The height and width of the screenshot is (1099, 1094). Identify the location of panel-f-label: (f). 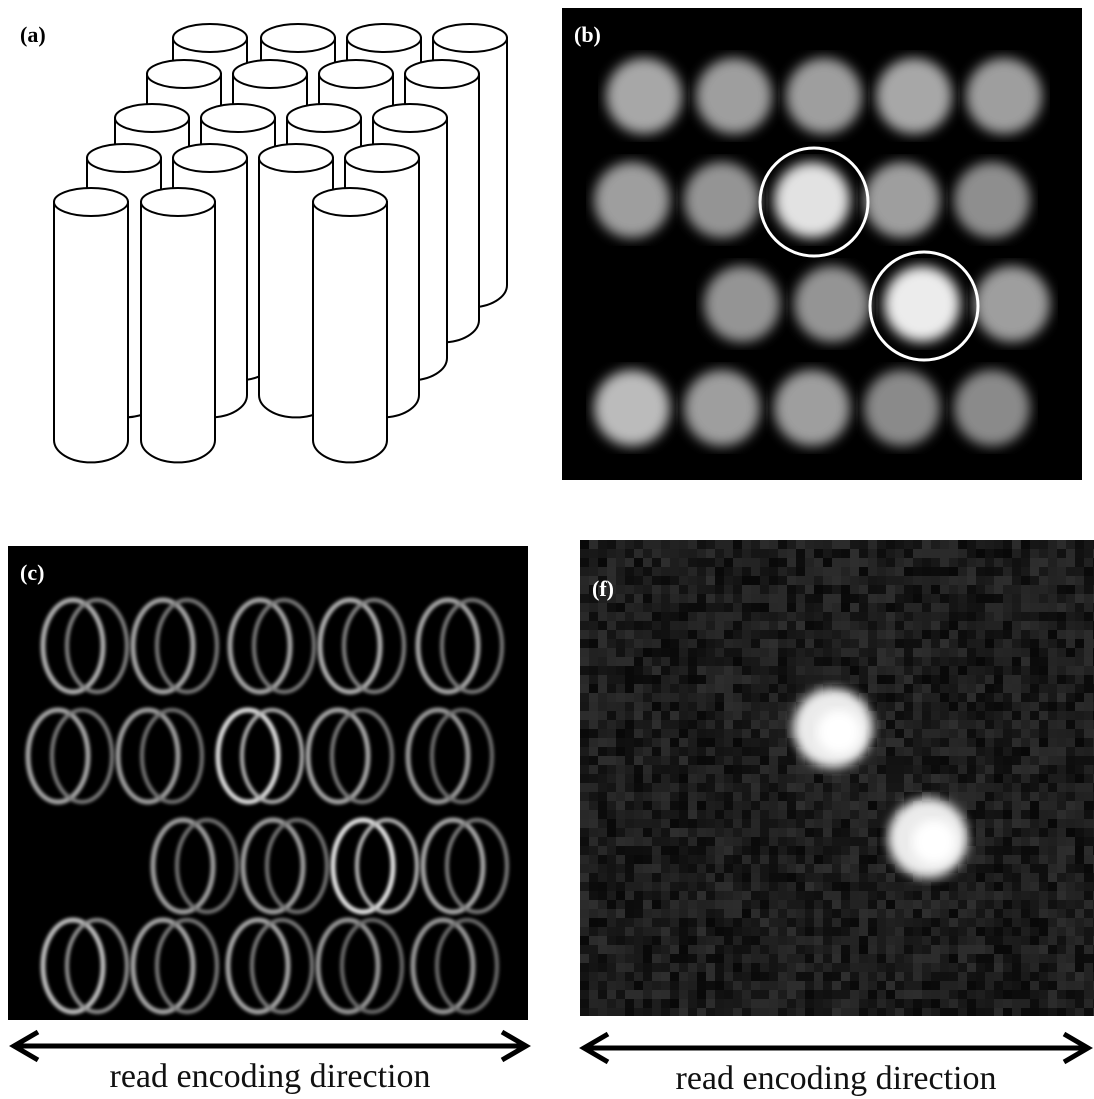
(603, 588).